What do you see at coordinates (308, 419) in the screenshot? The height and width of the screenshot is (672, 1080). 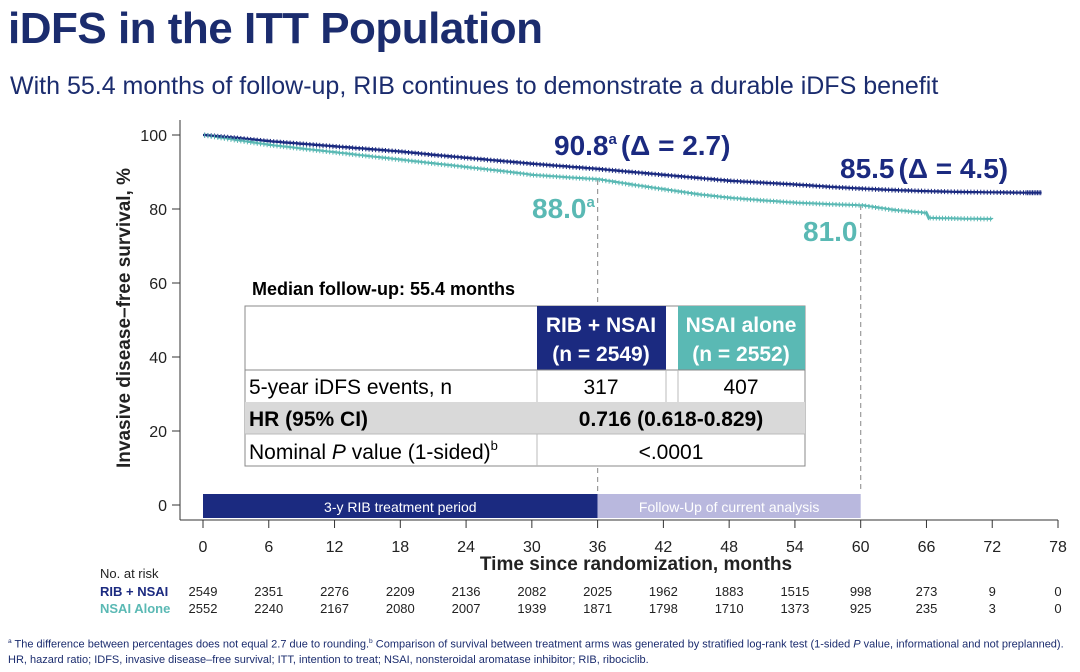 I see `inset-row-hr-label: HR (95% CI)` at bounding box center [308, 419].